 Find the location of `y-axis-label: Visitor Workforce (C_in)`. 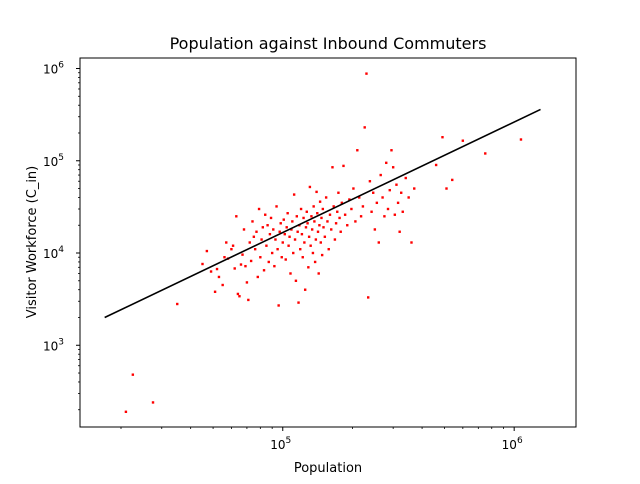

y-axis-label: Visitor Workforce (C_in) is located at coordinates (32, 242).